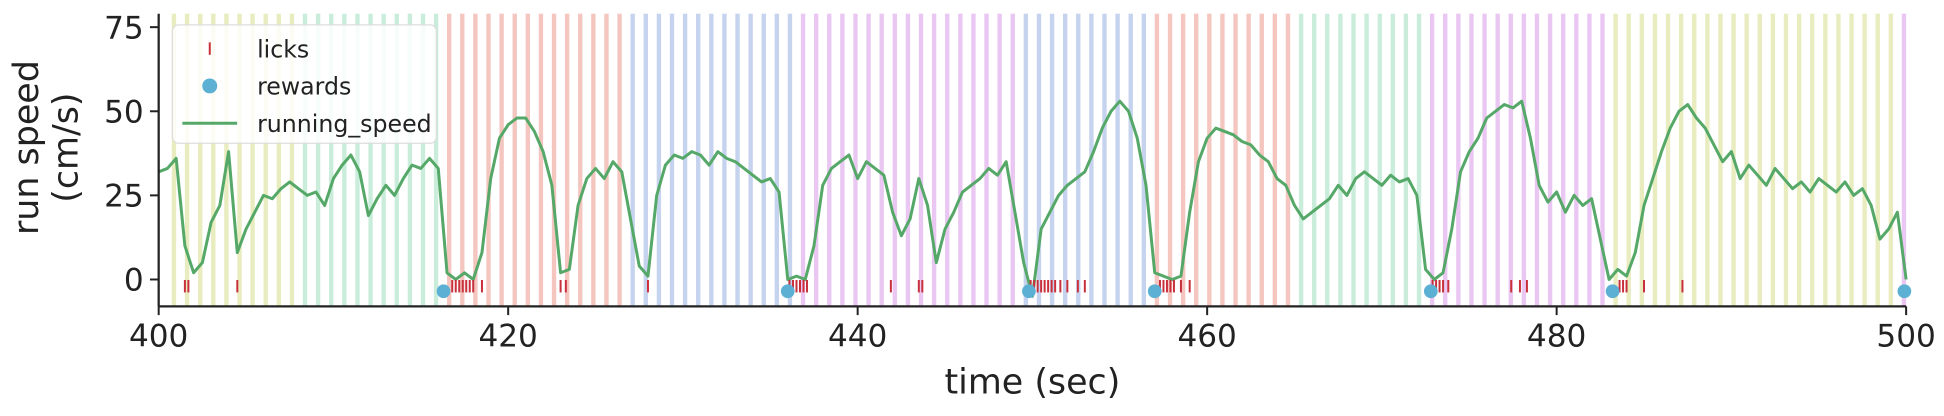 This screenshot has width=1944, height=416. I want to click on legend-label: licks, so click(283, 49).